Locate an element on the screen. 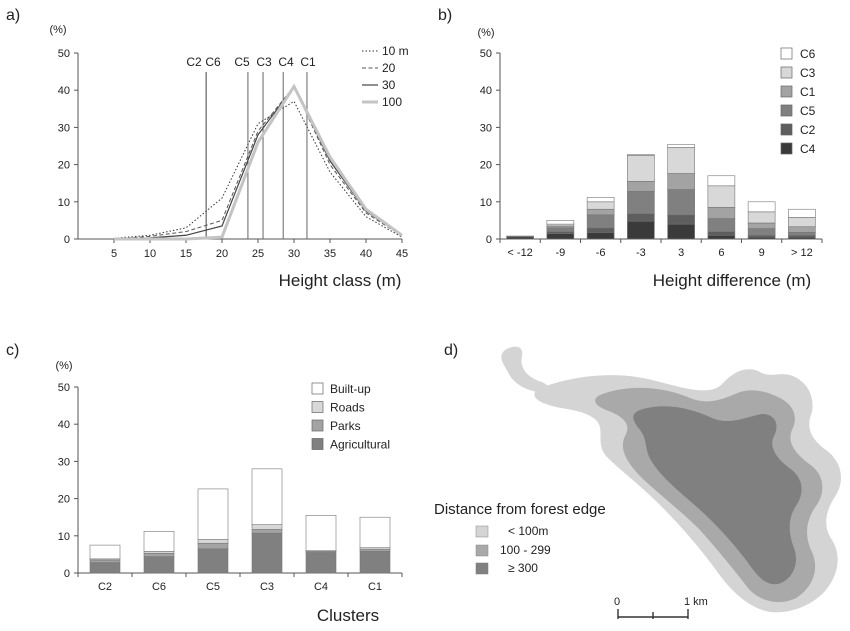 This screenshot has width=850, height=631. x-tick-label: C4 is located at coordinates (321, 587).